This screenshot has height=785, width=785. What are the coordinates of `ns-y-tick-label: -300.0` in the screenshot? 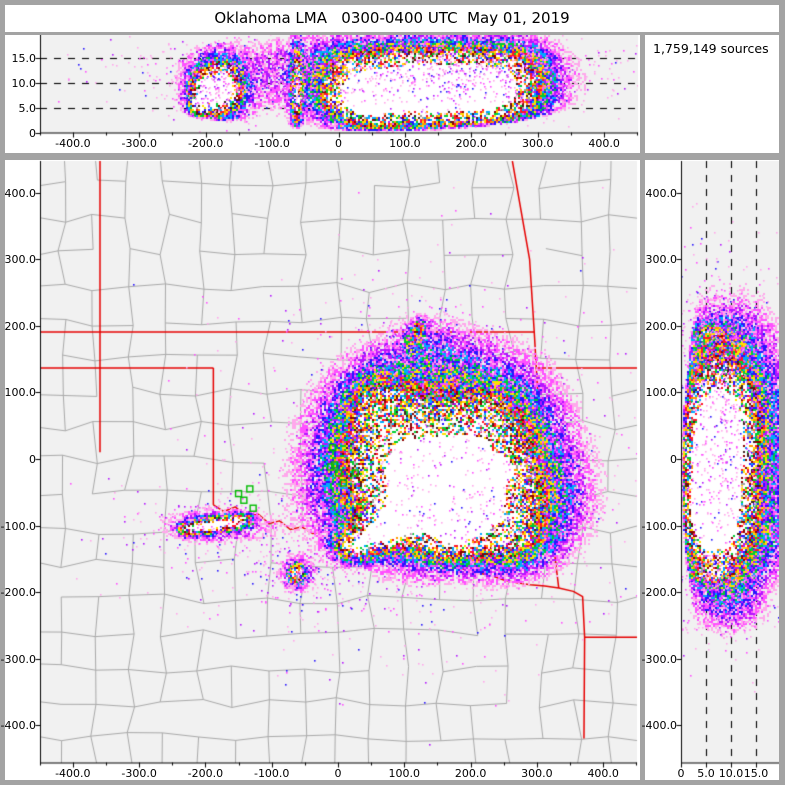 It's located at (659, 659).